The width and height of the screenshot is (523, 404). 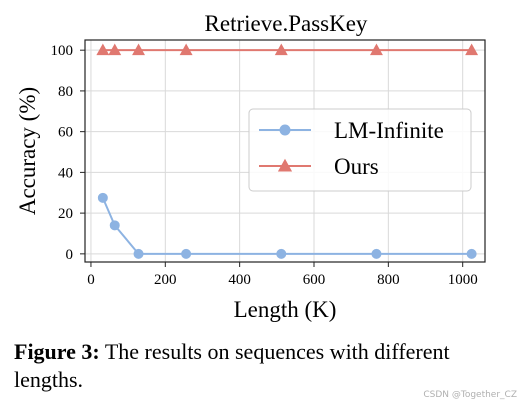 What do you see at coordinates (165, 280) in the screenshot?
I see `x-tick-label: 200` at bounding box center [165, 280].